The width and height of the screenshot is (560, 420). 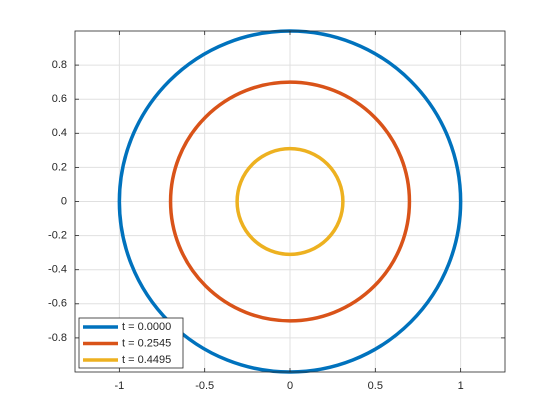 I want to click on legend-label: t = 0.2545, so click(x=146, y=343).